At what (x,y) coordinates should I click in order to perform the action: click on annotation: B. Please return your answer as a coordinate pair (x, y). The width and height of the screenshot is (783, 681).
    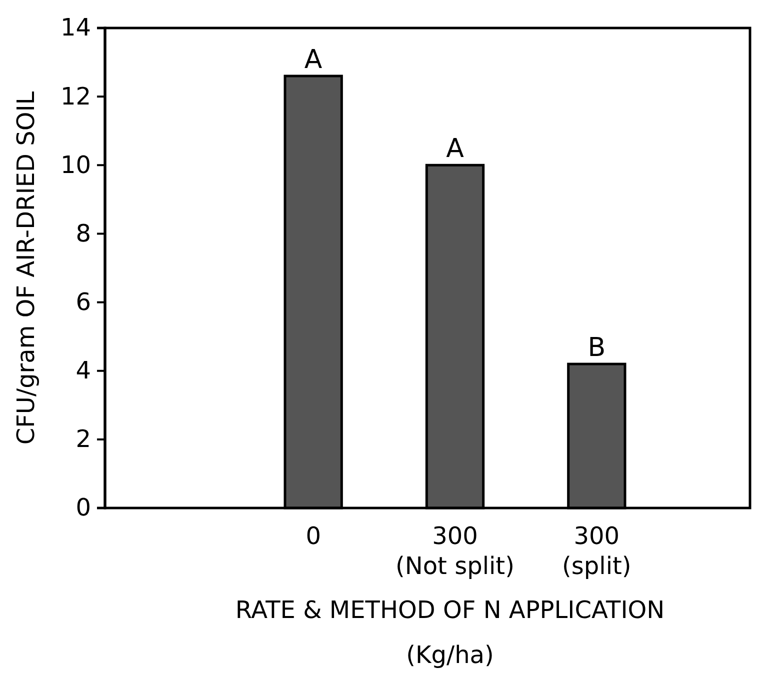
    Looking at the image, I should click on (597, 348).